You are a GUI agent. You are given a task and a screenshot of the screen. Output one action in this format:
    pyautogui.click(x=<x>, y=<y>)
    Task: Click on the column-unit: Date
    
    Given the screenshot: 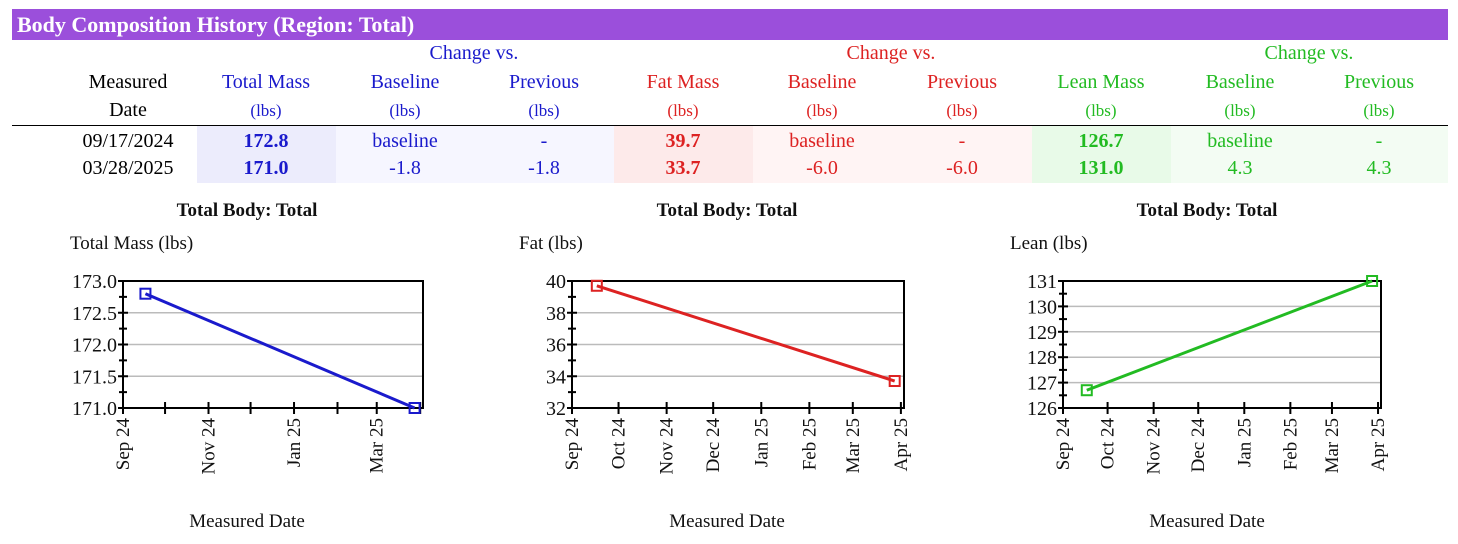 What is the action you would take?
    pyautogui.click(x=128, y=110)
    